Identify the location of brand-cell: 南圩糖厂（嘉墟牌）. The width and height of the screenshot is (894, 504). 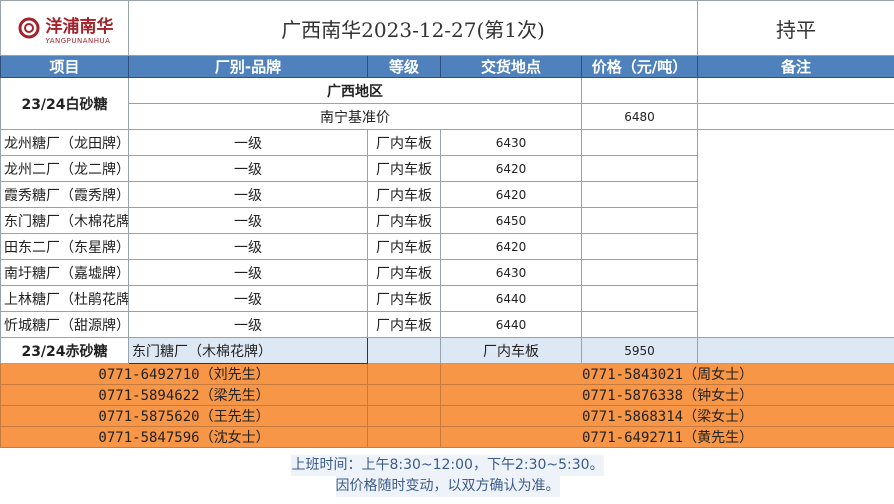
(64, 272).